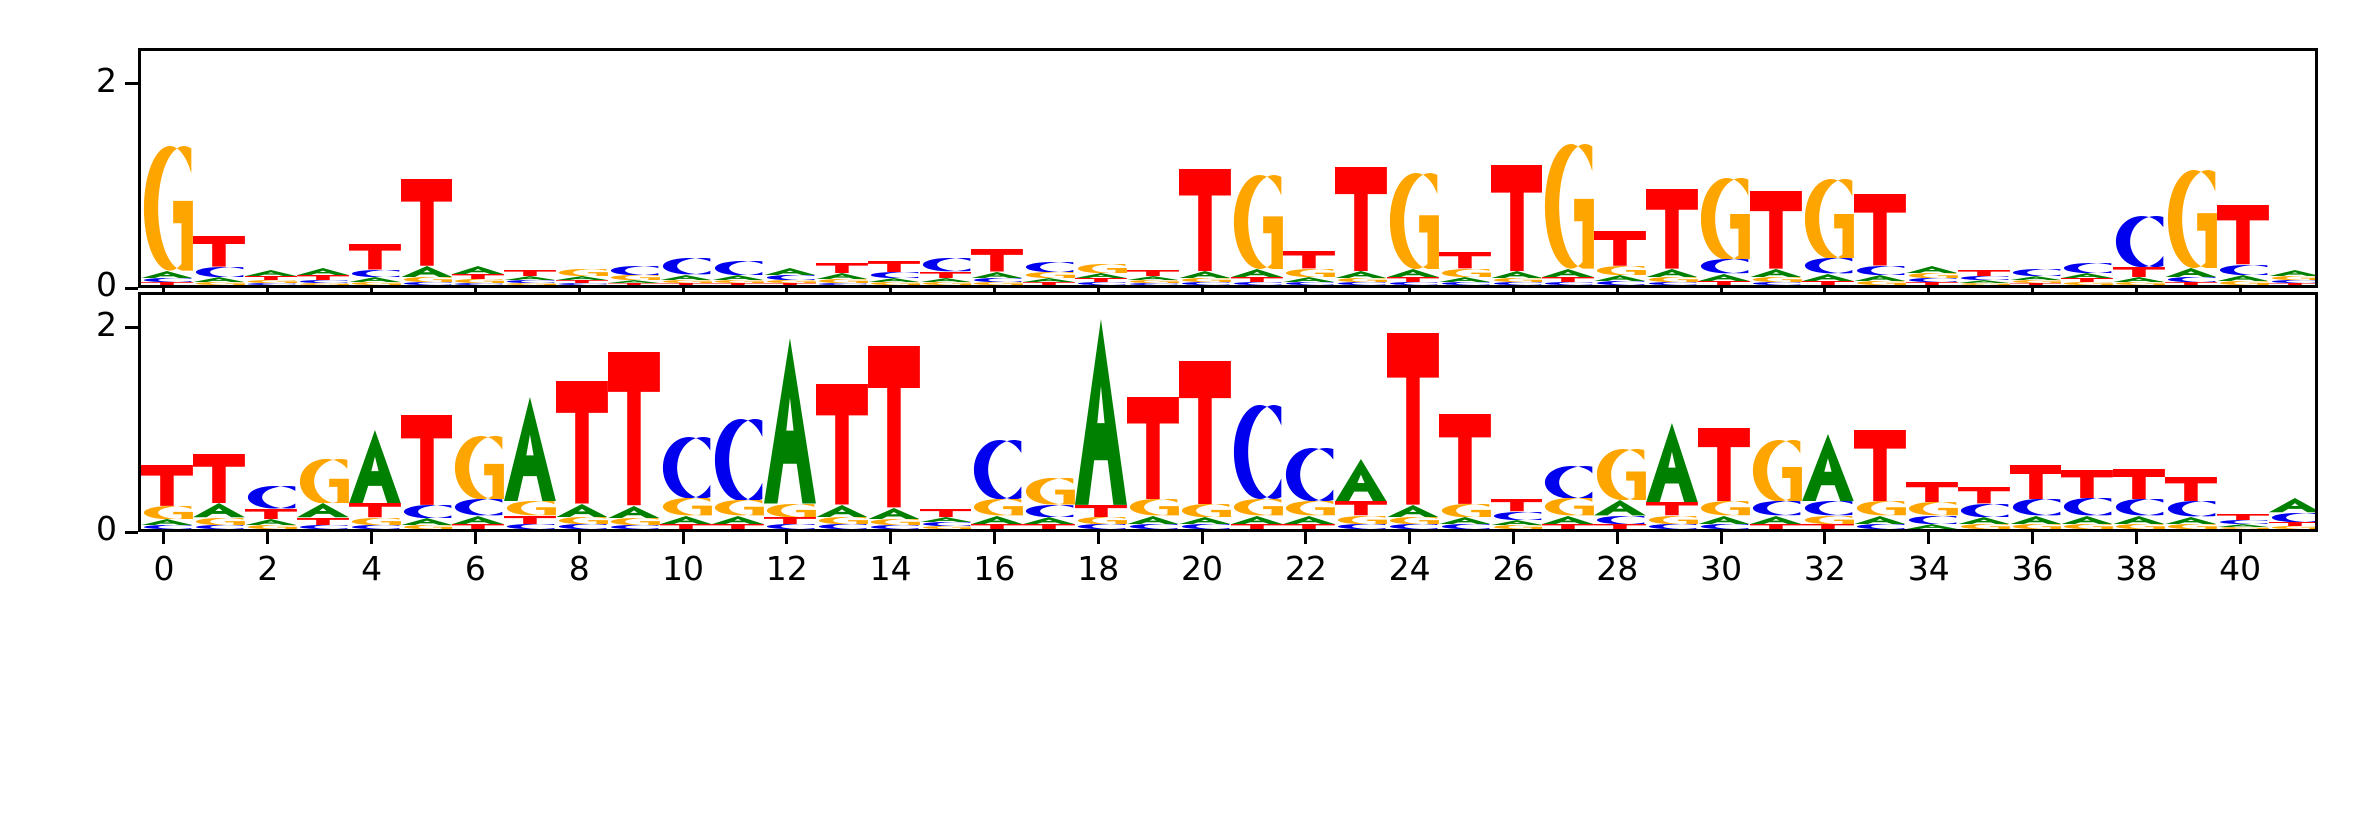 This screenshot has height=826, width=2362. I want to click on x-tick-label: 4, so click(372, 568).